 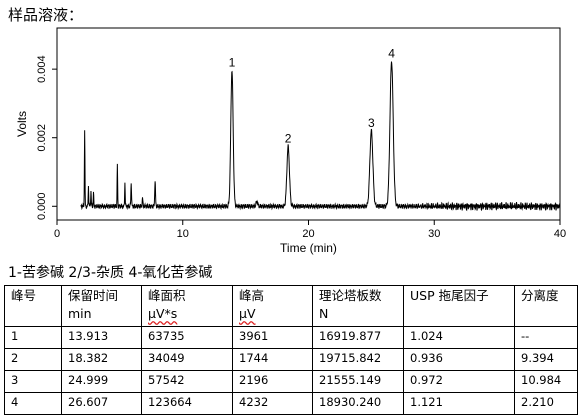 What do you see at coordinates (42, 138) in the screenshot?
I see `y-tick-label: 0.002` at bounding box center [42, 138].